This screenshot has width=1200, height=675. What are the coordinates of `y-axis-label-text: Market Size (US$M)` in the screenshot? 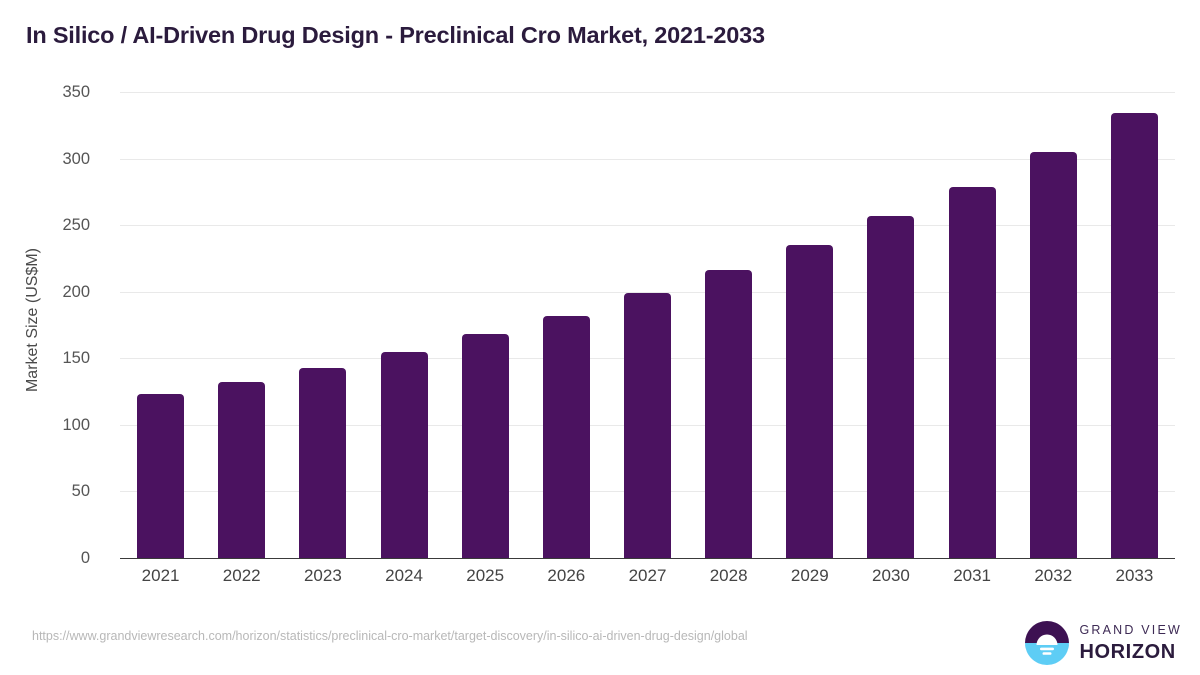 It's located at (32, 320).